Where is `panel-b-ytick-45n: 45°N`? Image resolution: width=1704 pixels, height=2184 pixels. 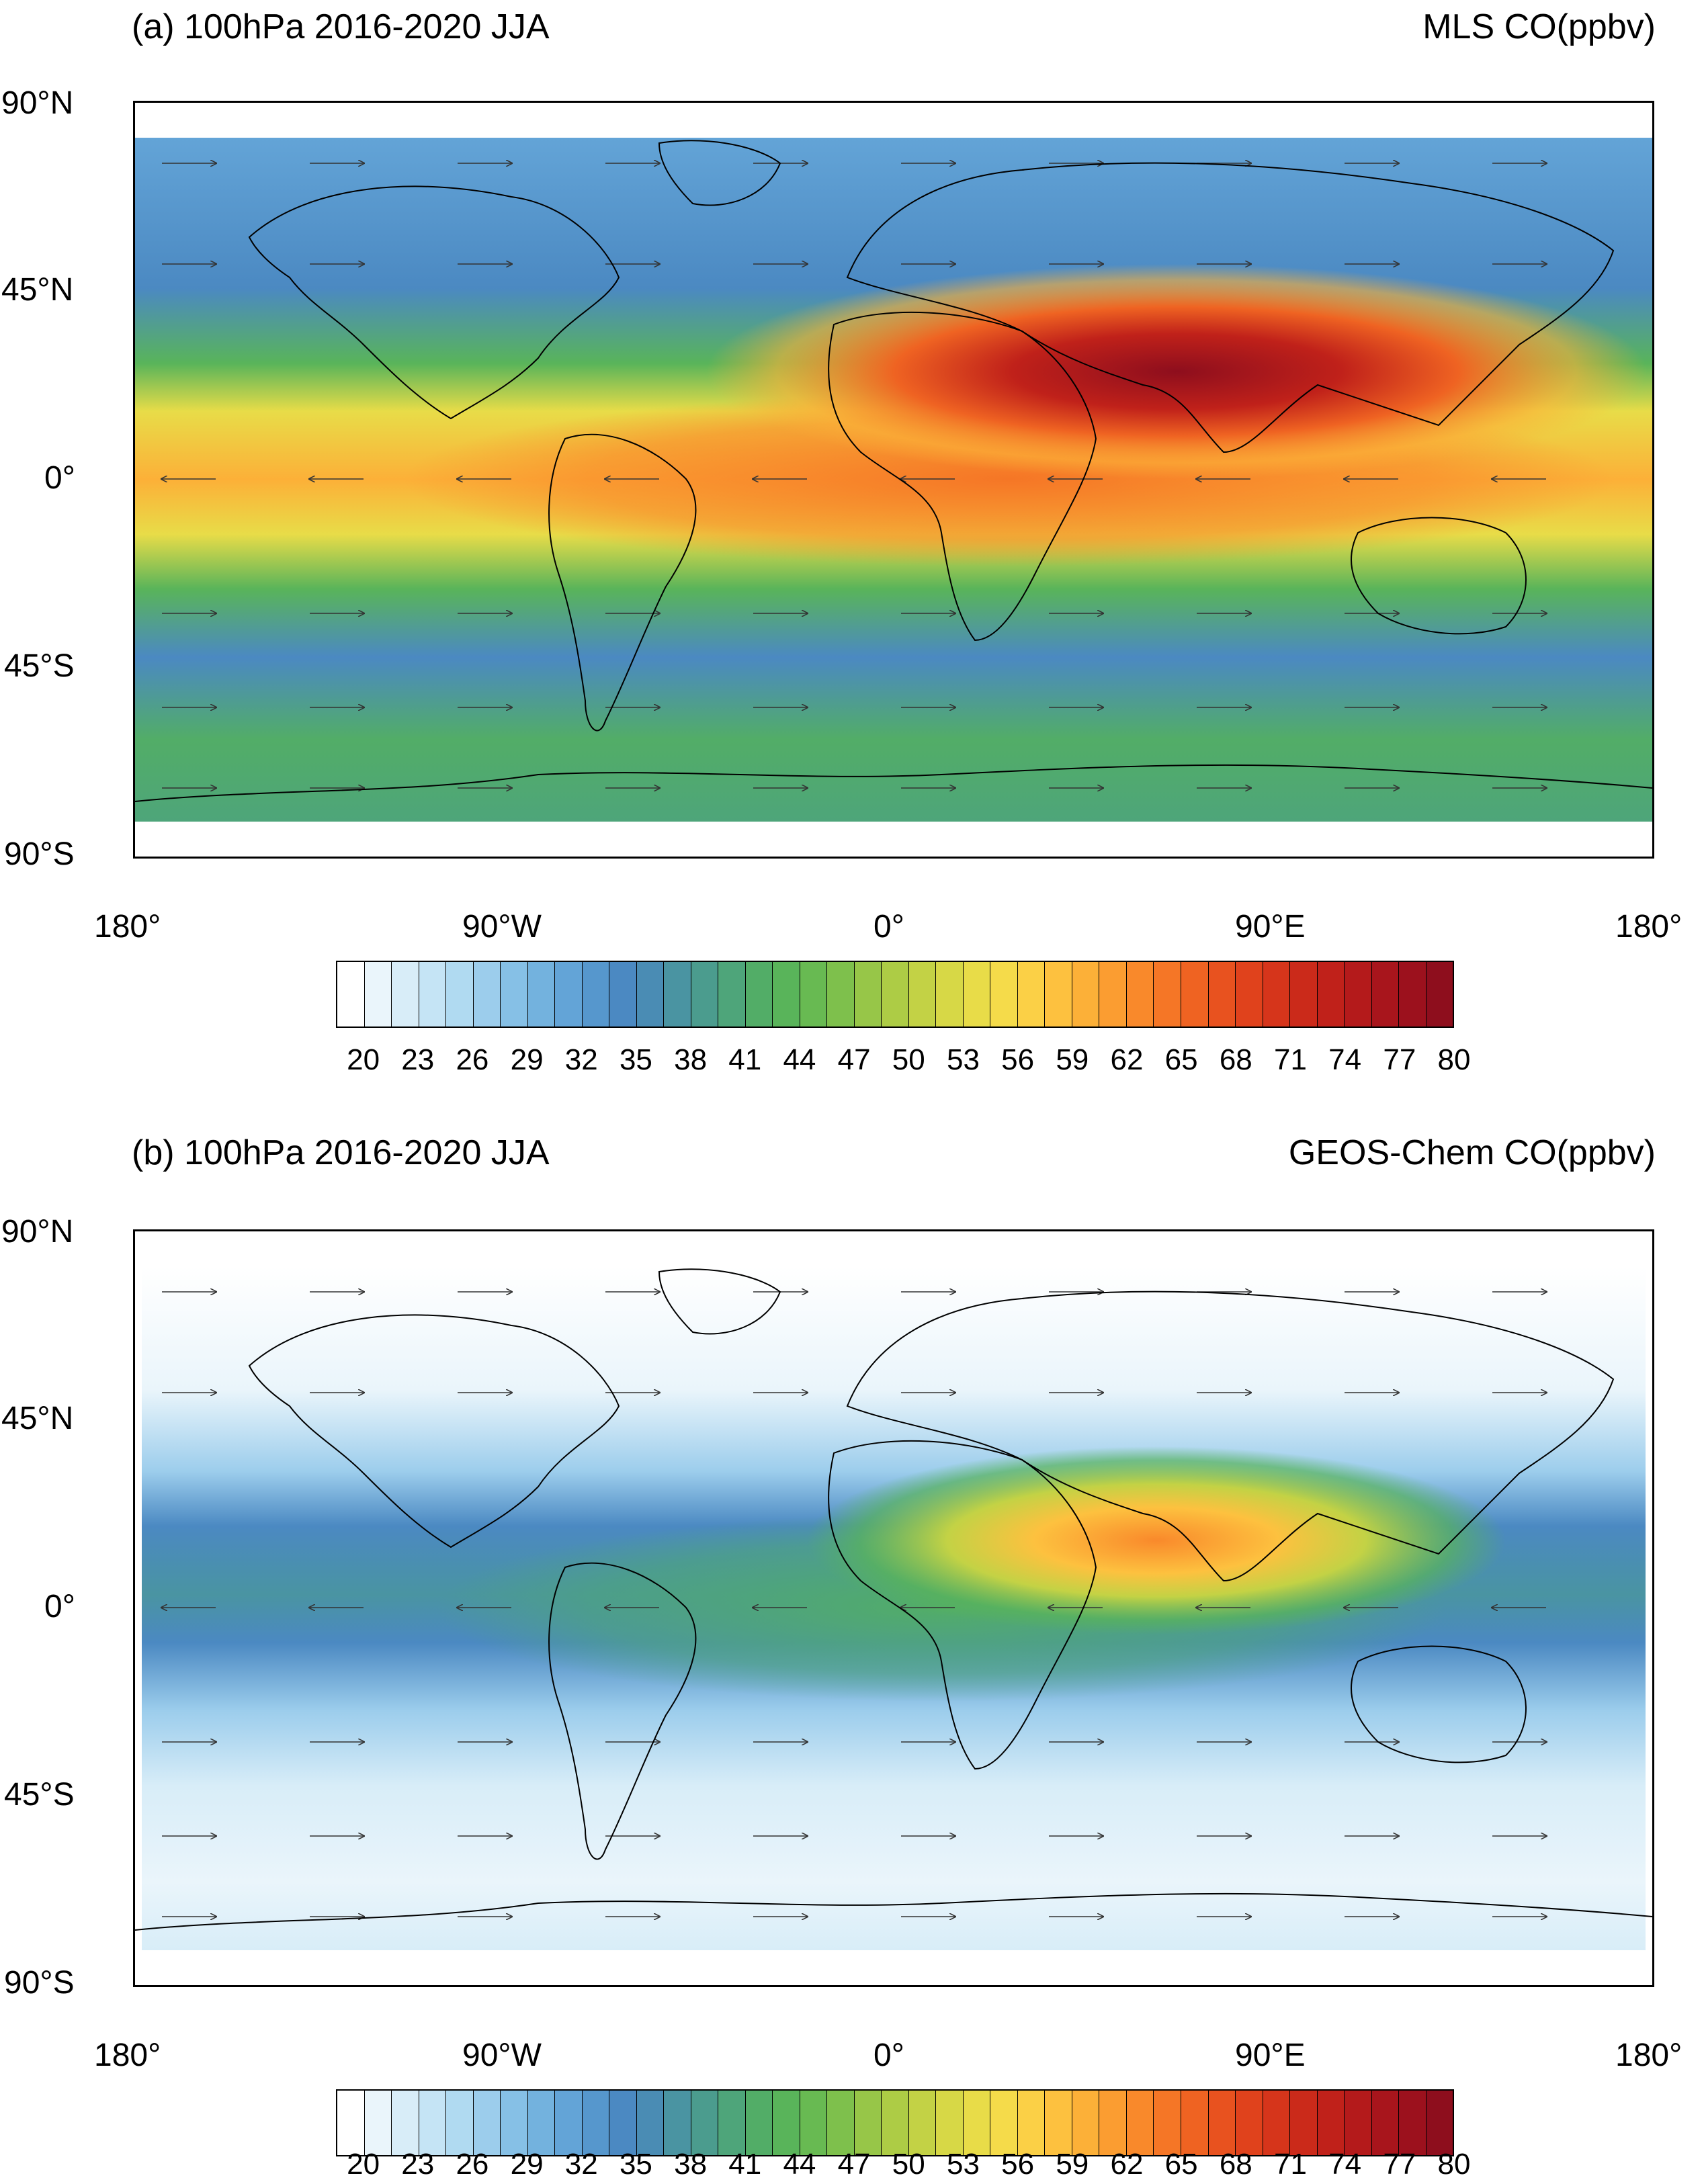
panel-b-ytick-45n: 45°N is located at coordinates (37, 1419).